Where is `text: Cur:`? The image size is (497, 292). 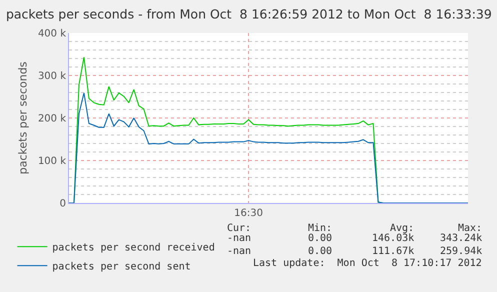 text: Cur: is located at coordinates (239, 228).